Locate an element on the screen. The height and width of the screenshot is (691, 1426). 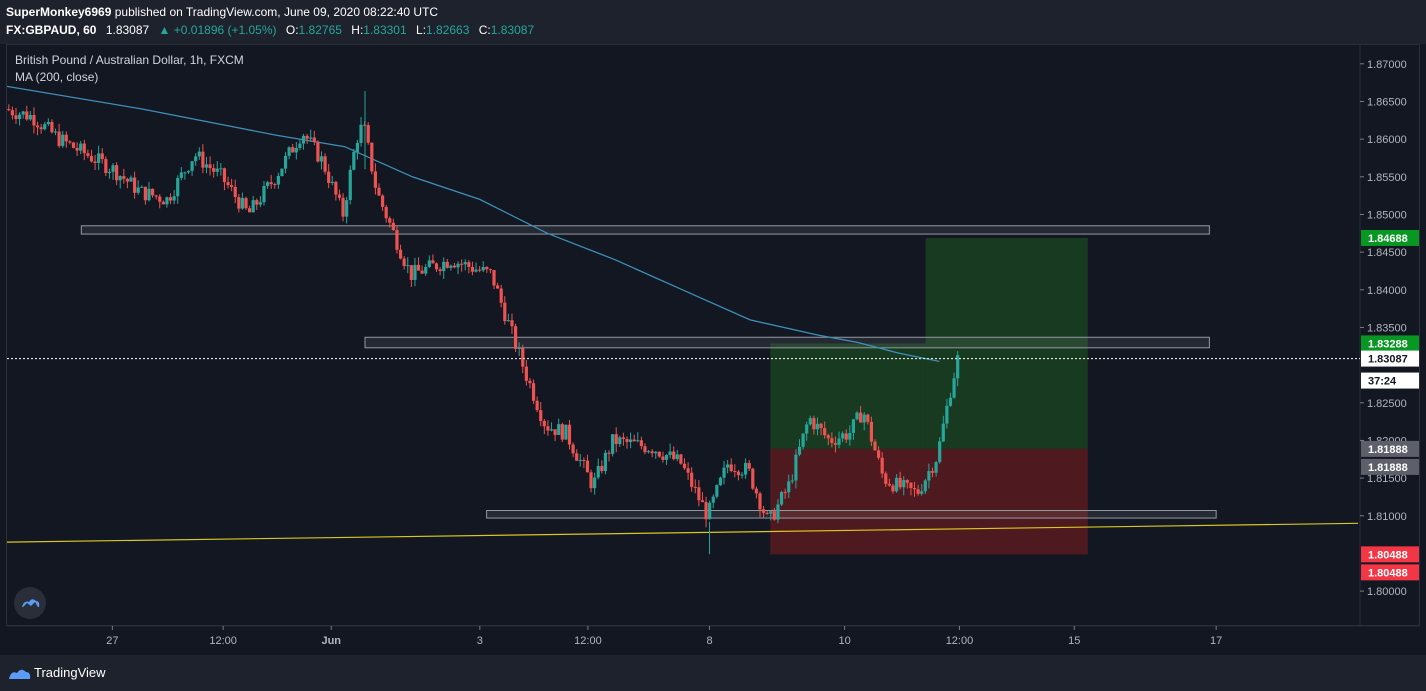
time-tick-label: 15 is located at coordinates (1074, 641).